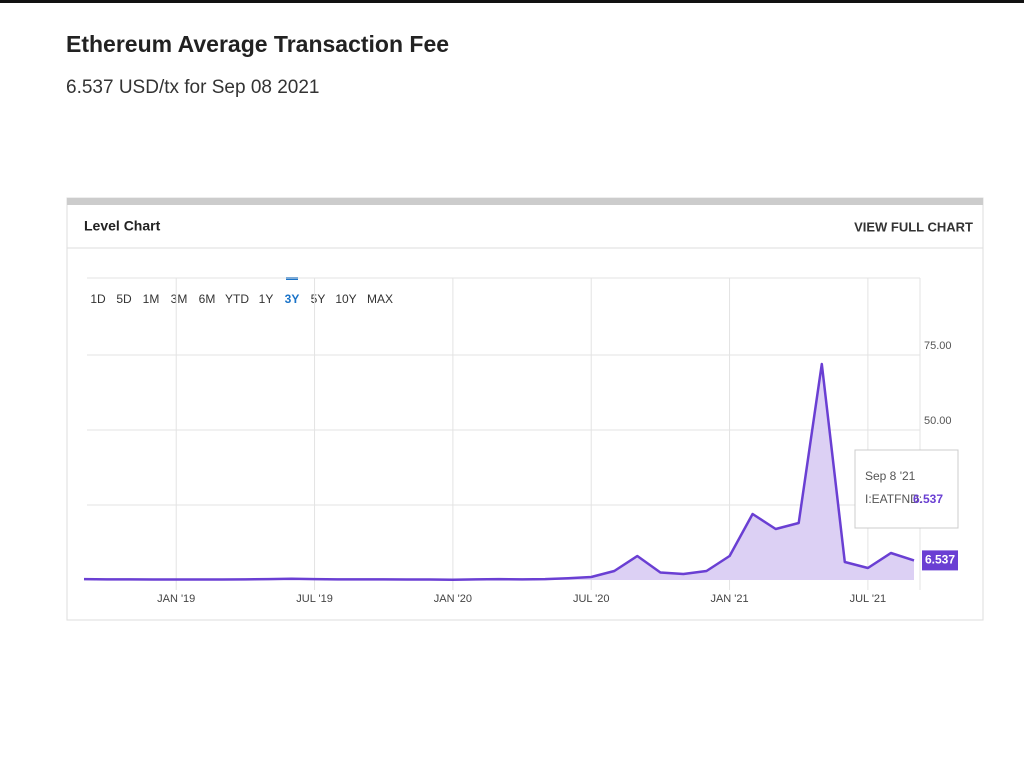 The width and height of the screenshot is (1024, 768). I want to click on y-tick-label: 75.00, so click(938, 346).